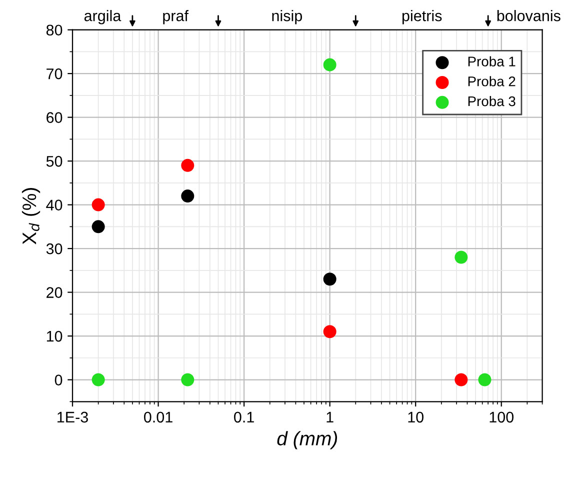 The image size is (580, 481). I want to click on y-tick-label: 70, so click(54, 74).